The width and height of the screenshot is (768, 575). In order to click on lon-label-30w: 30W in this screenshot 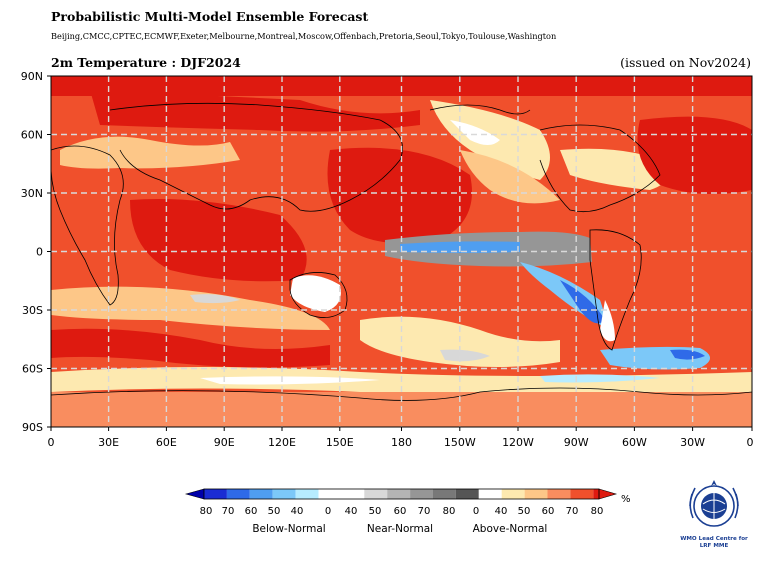, I will do `click(692, 442)`.